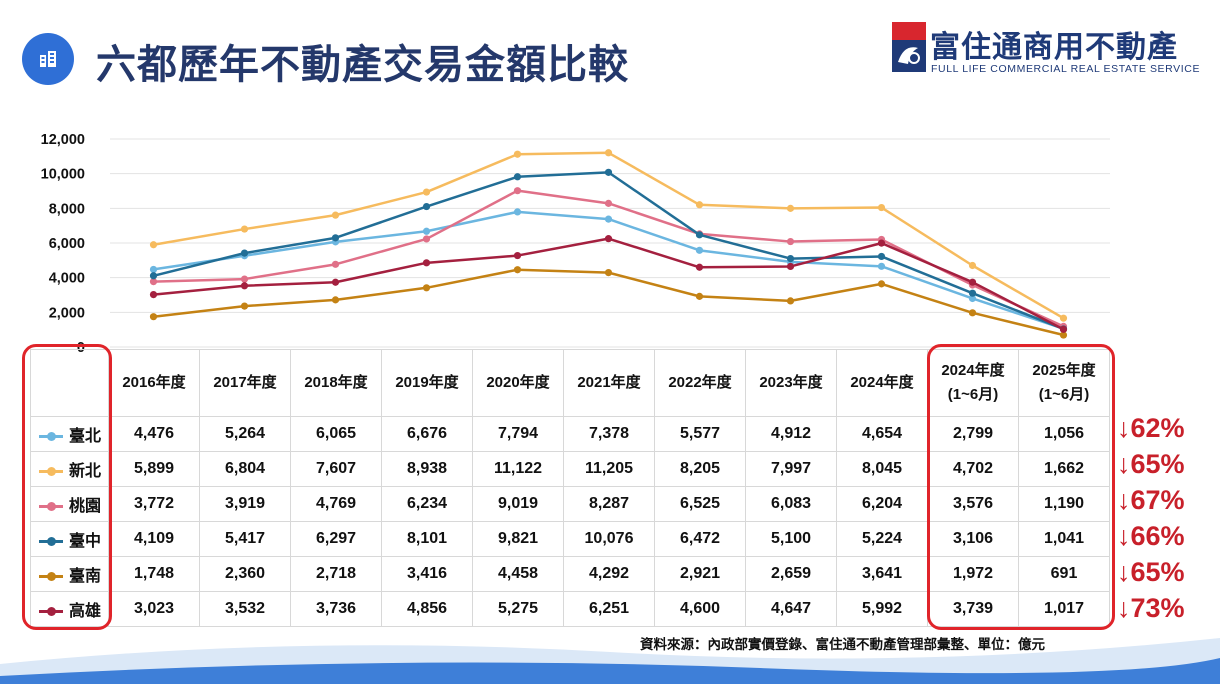 The height and width of the screenshot is (684, 1220). I want to click on table-cell: 5,417, so click(245, 539).